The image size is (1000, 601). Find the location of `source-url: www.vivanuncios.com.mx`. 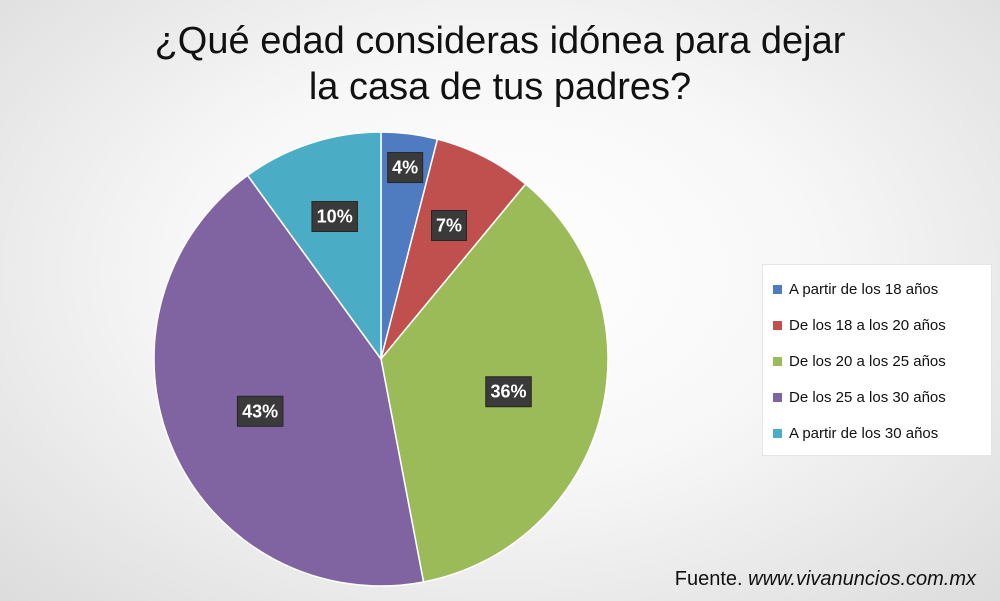

source-url: www.vivanuncios.com.mx is located at coordinates (862, 579).